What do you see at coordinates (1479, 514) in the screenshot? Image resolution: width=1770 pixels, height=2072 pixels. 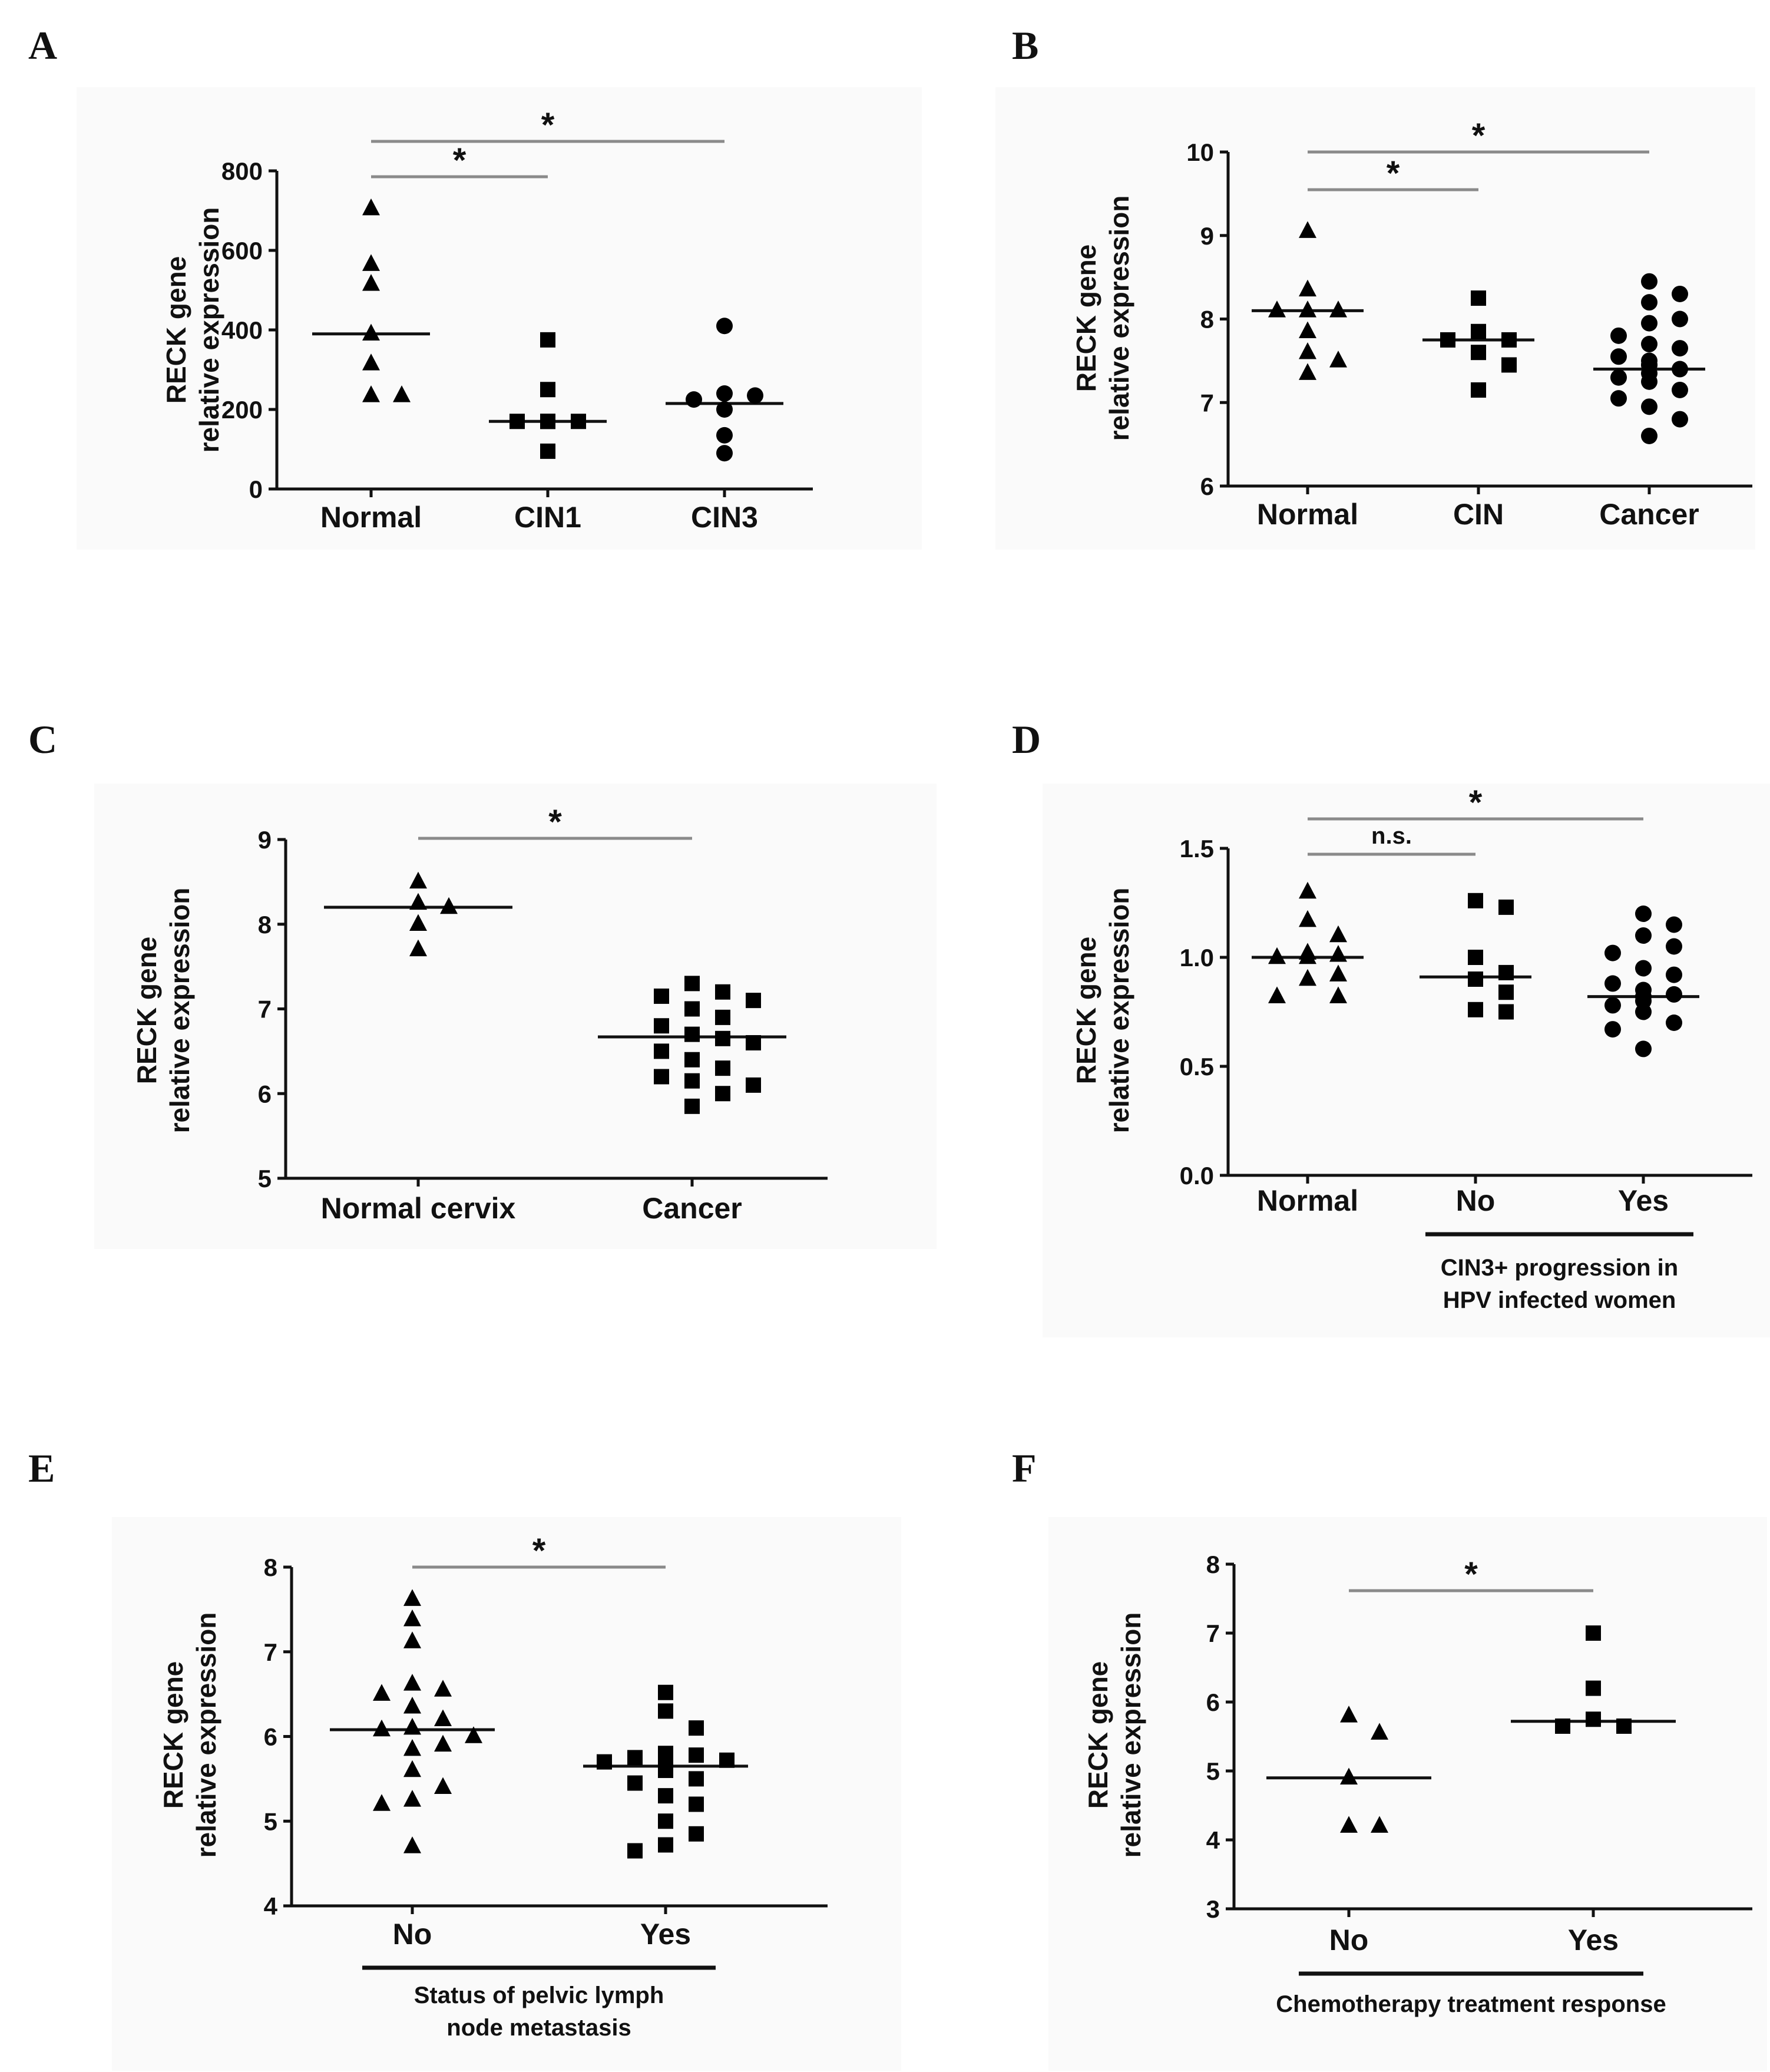 I see `category-label: CIN` at bounding box center [1479, 514].